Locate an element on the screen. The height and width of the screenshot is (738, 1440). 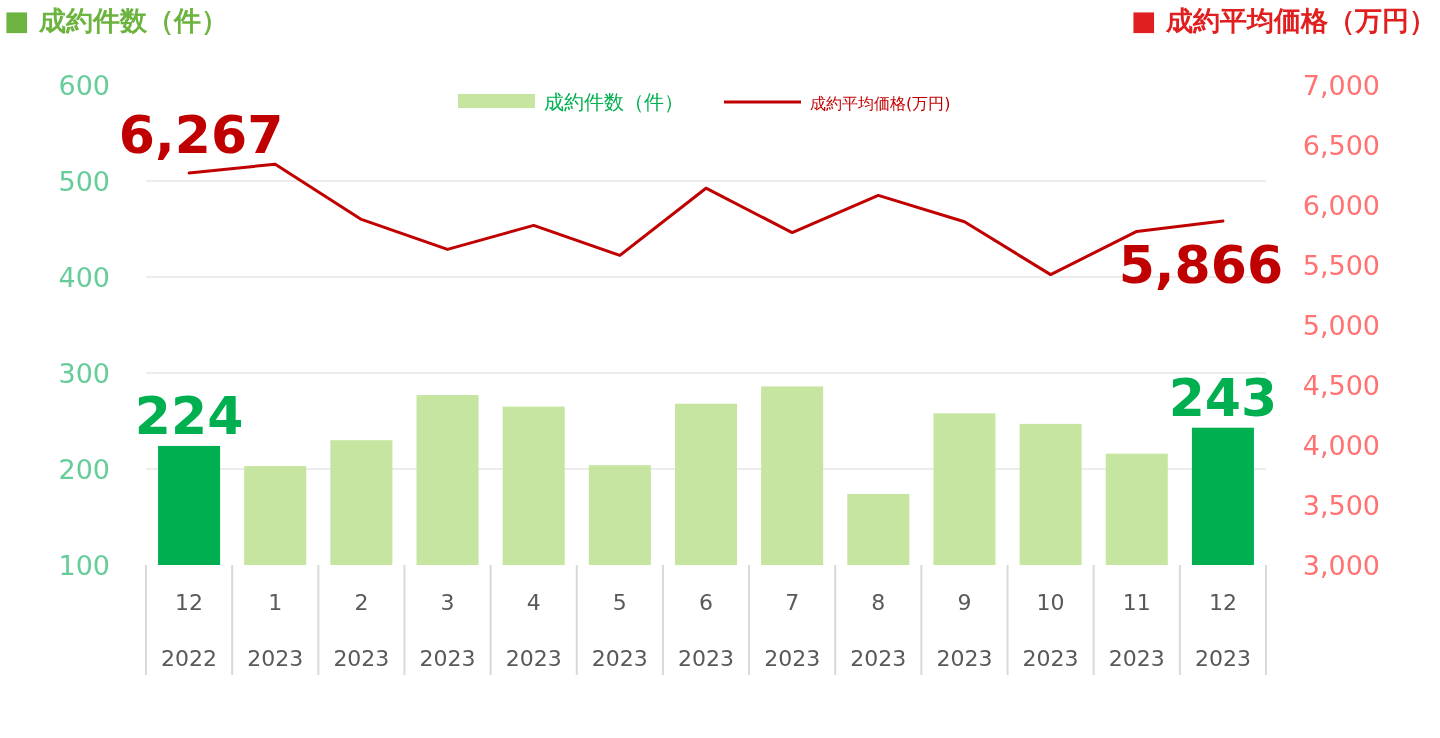
legend-label: 成約平均価格(万円) is located at coordinates (880, 103).